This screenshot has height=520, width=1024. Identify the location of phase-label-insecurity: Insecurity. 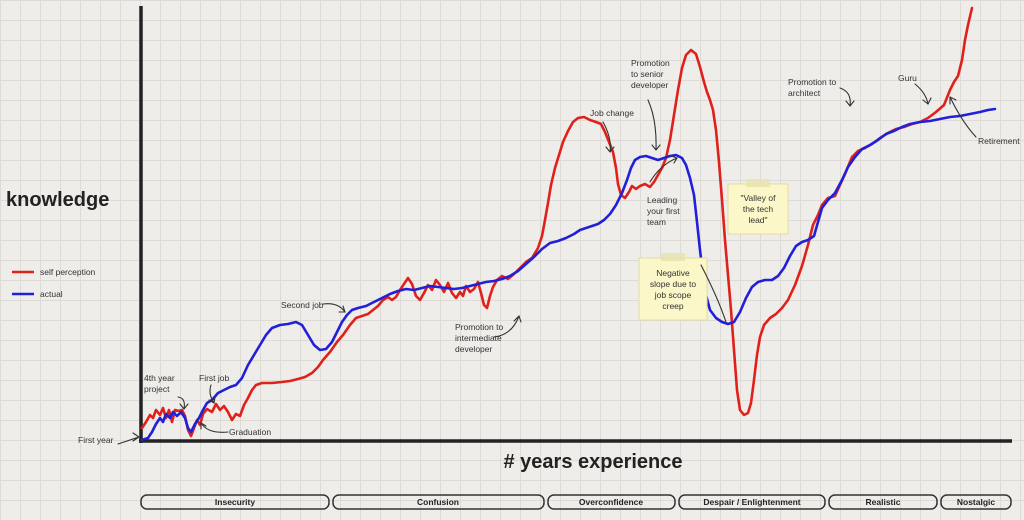
(235, 502).